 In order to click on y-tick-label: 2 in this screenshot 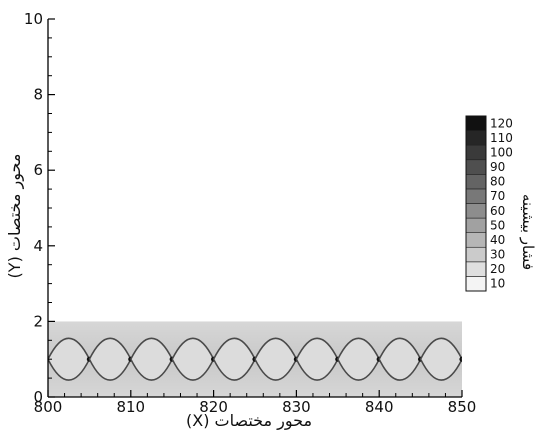, I will do `click(38, 321)`.